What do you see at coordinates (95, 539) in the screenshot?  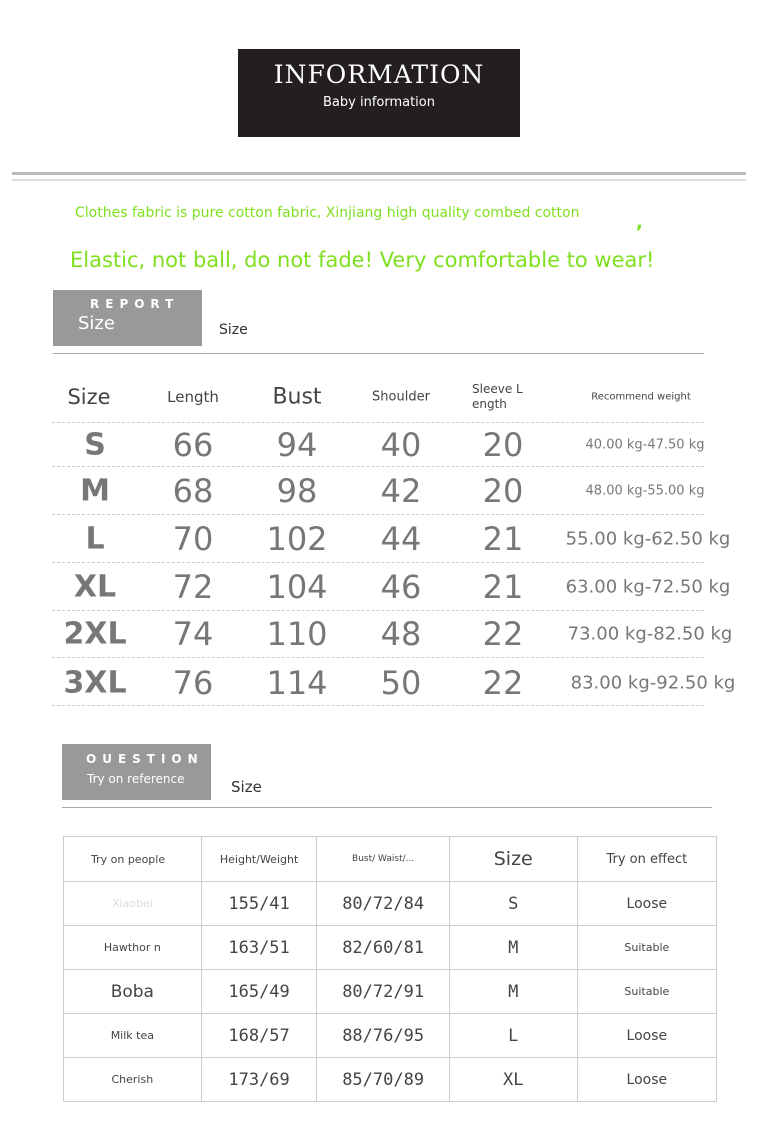 I see `size-label: L` at bounding box center [95, 539].